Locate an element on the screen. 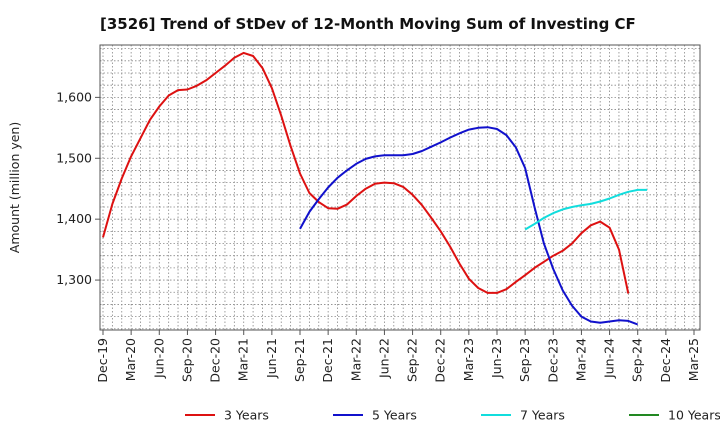 This screenshot has height=440, width=720. y-tick-label: 1,400 is located at coordinates (74, 218).